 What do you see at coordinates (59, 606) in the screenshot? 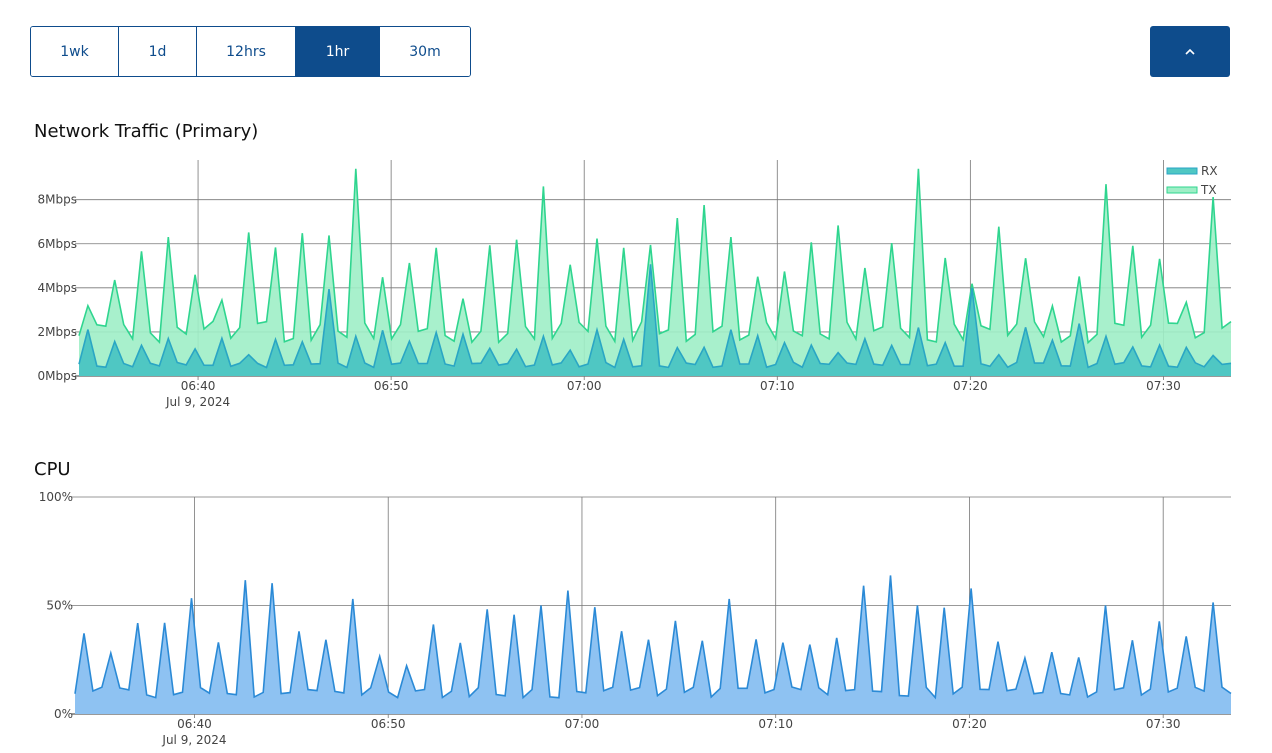
I see `cpu-y-tick-label: 50%` at bounding box center [59, 606].